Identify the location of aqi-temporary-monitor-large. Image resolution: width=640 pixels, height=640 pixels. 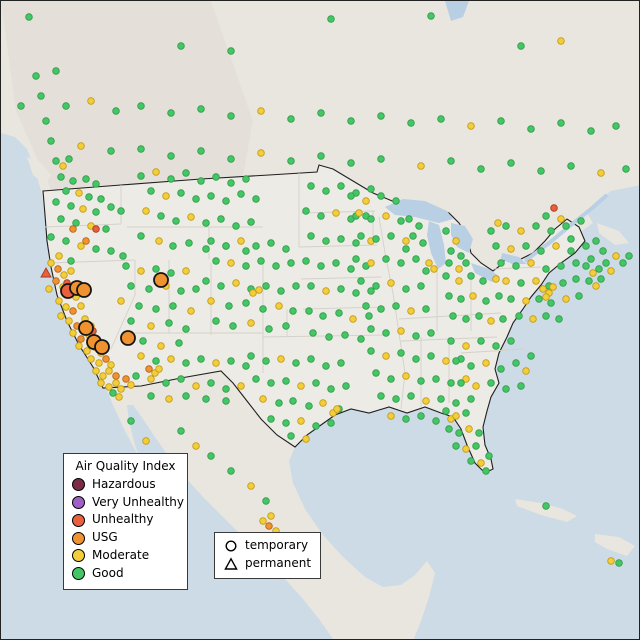
(86, 328).